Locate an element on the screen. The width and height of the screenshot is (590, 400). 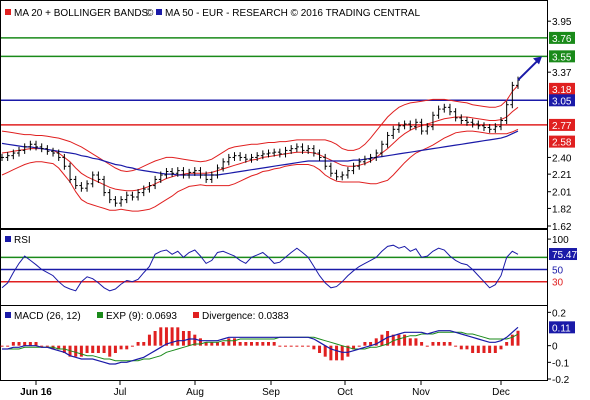
signal-legend-label: EXP (9): 0.0693 is located at coordinates (141, 316).